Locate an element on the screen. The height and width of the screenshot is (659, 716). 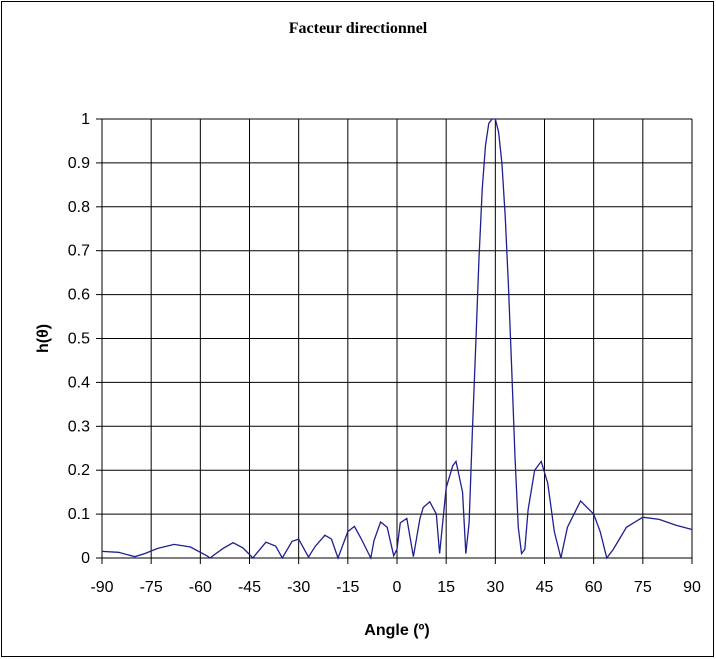
y-tick-label: 0.3 is located at coordinates (79, 426).